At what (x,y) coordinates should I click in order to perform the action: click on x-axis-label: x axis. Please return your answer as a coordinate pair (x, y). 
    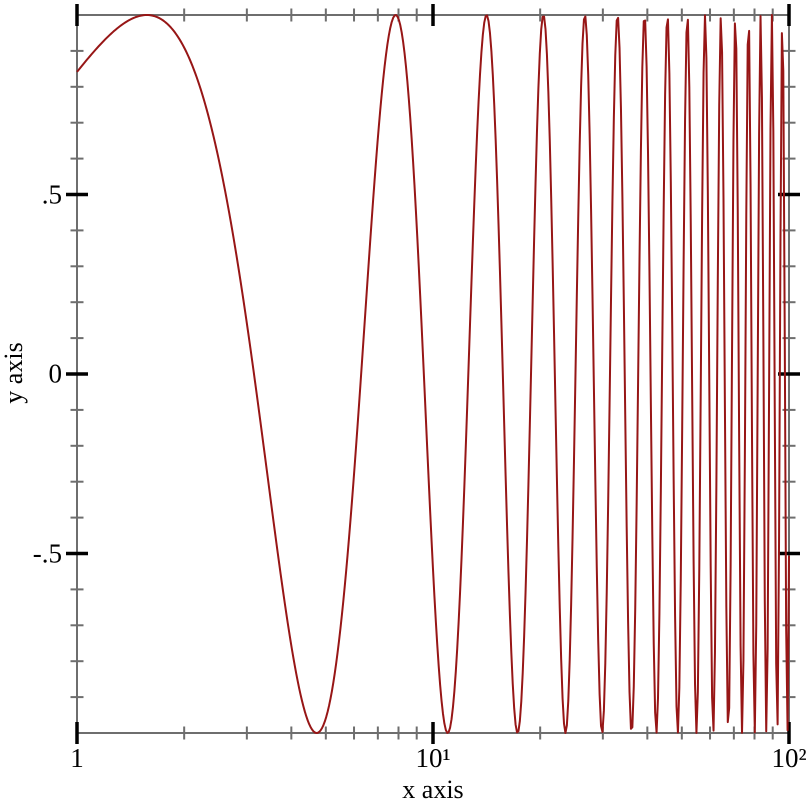
    Looking at the image, I should click on (433, 789).